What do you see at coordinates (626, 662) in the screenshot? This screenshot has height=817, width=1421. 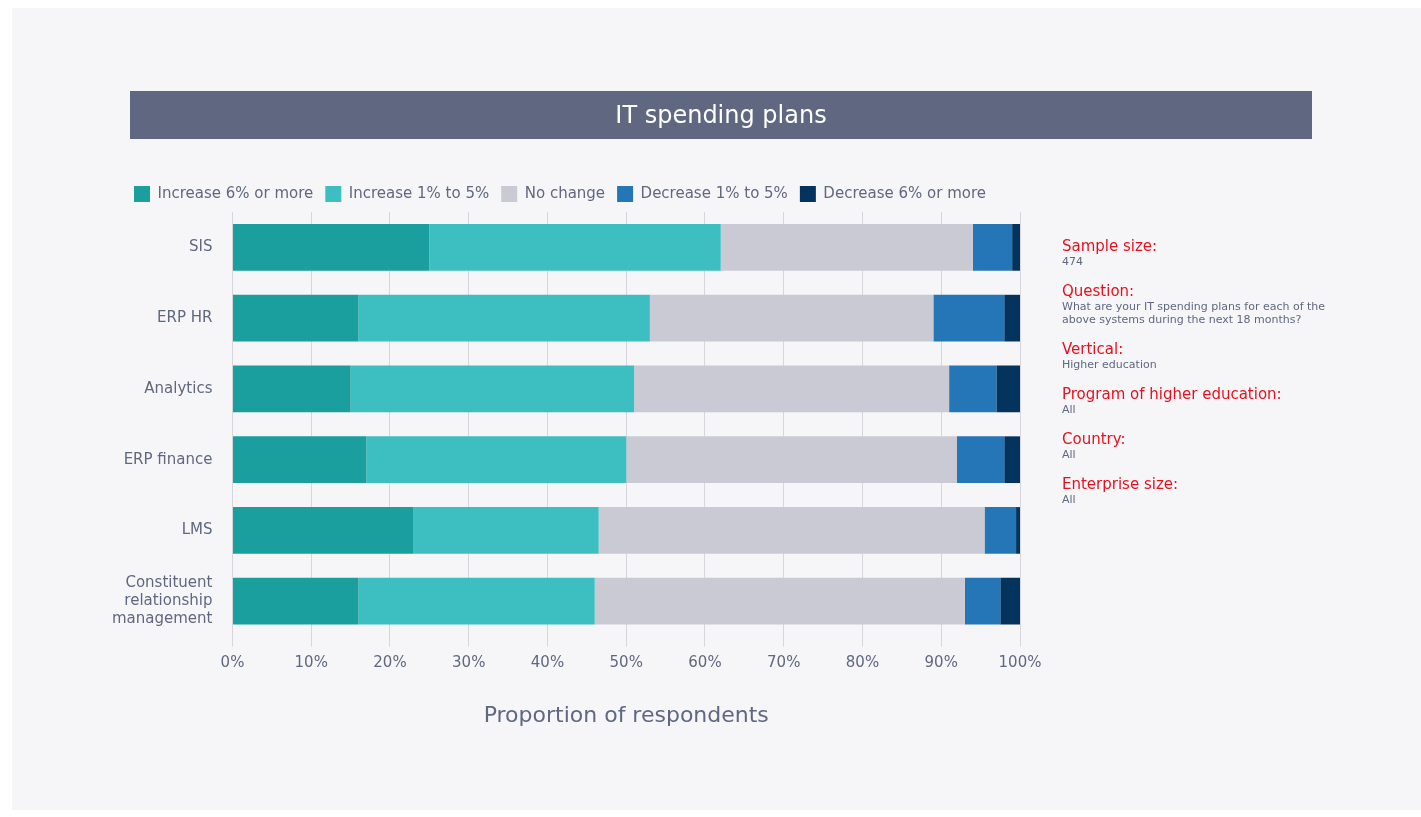 I see `x-tick-label: 50%` at bounding box center [626, 662].